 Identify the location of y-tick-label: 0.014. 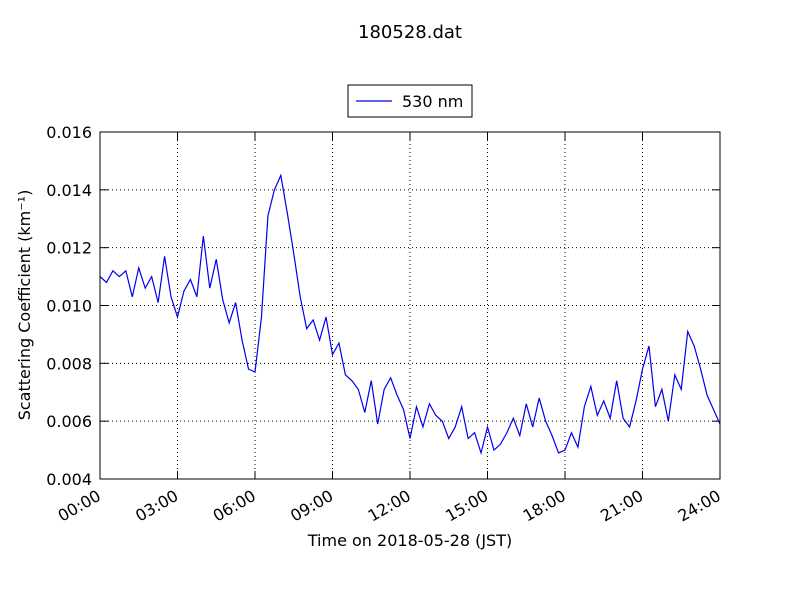
(69, 190).